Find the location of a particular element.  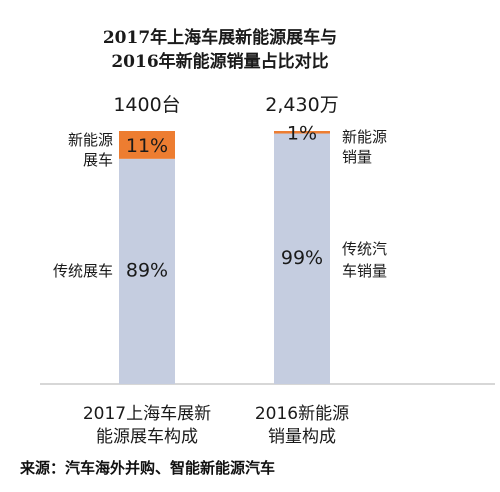

chart-title-line-1: 2017年上海车展新能源展车与 is located at coordinates (220, 38).